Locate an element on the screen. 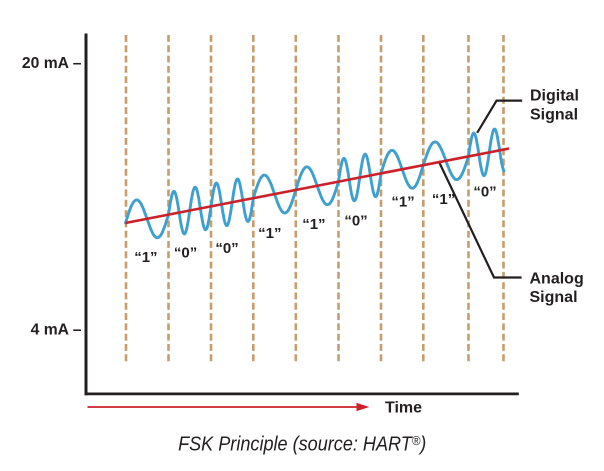 The image size is (604, 471). svg-text: 4 mA – is located at coordinates (56, 330).